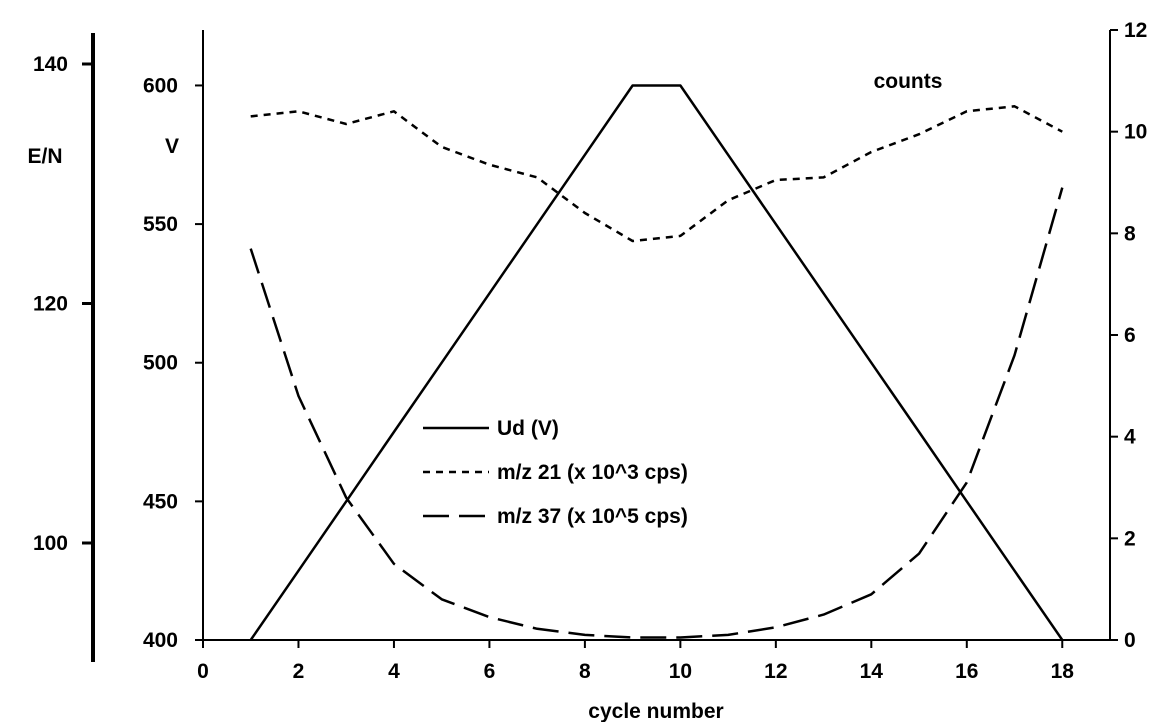 The image size is (1169, 722). I want to click on series-line-mz21, so click(656, 174).